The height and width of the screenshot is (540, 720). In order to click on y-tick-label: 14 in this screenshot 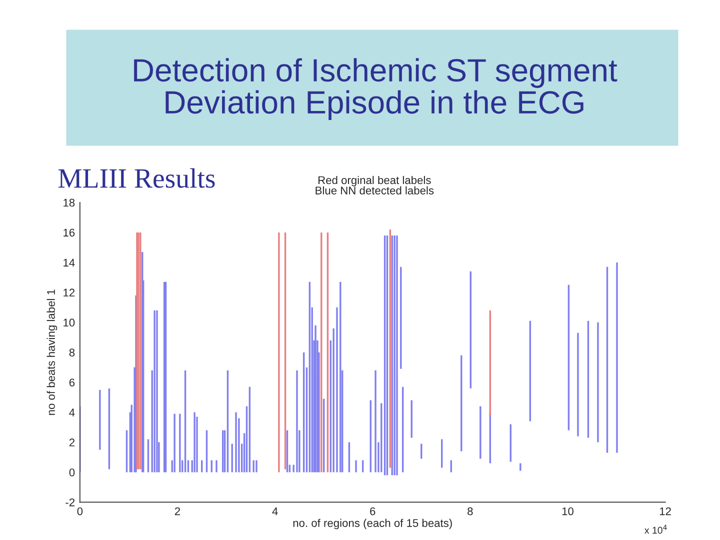, I will do `click(69, 262)`.